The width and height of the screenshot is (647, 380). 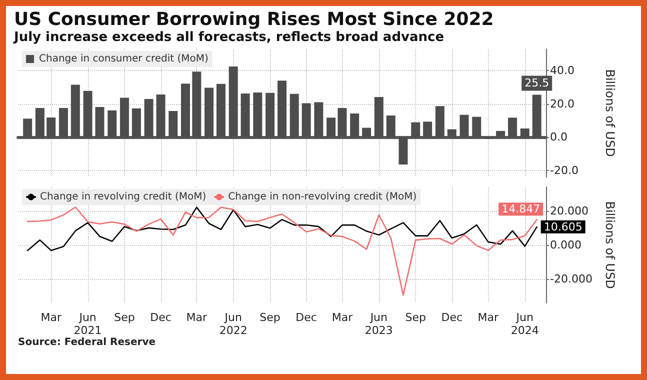 I want to click on legend-label: Change in non-revolving credit (MoM), so click(x=322, y=197).